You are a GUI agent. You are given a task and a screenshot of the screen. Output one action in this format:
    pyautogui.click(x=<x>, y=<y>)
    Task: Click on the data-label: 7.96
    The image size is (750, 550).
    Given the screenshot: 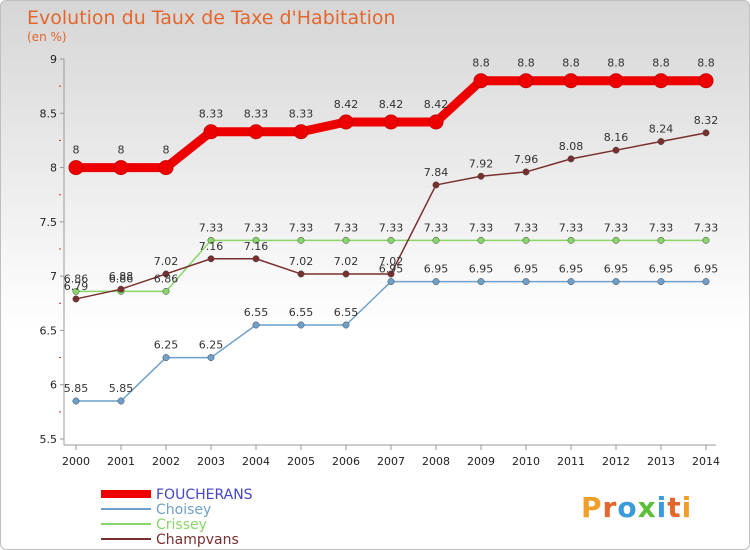 What is the action you would take?
    pyautogui.click(x=526, y=159)
    